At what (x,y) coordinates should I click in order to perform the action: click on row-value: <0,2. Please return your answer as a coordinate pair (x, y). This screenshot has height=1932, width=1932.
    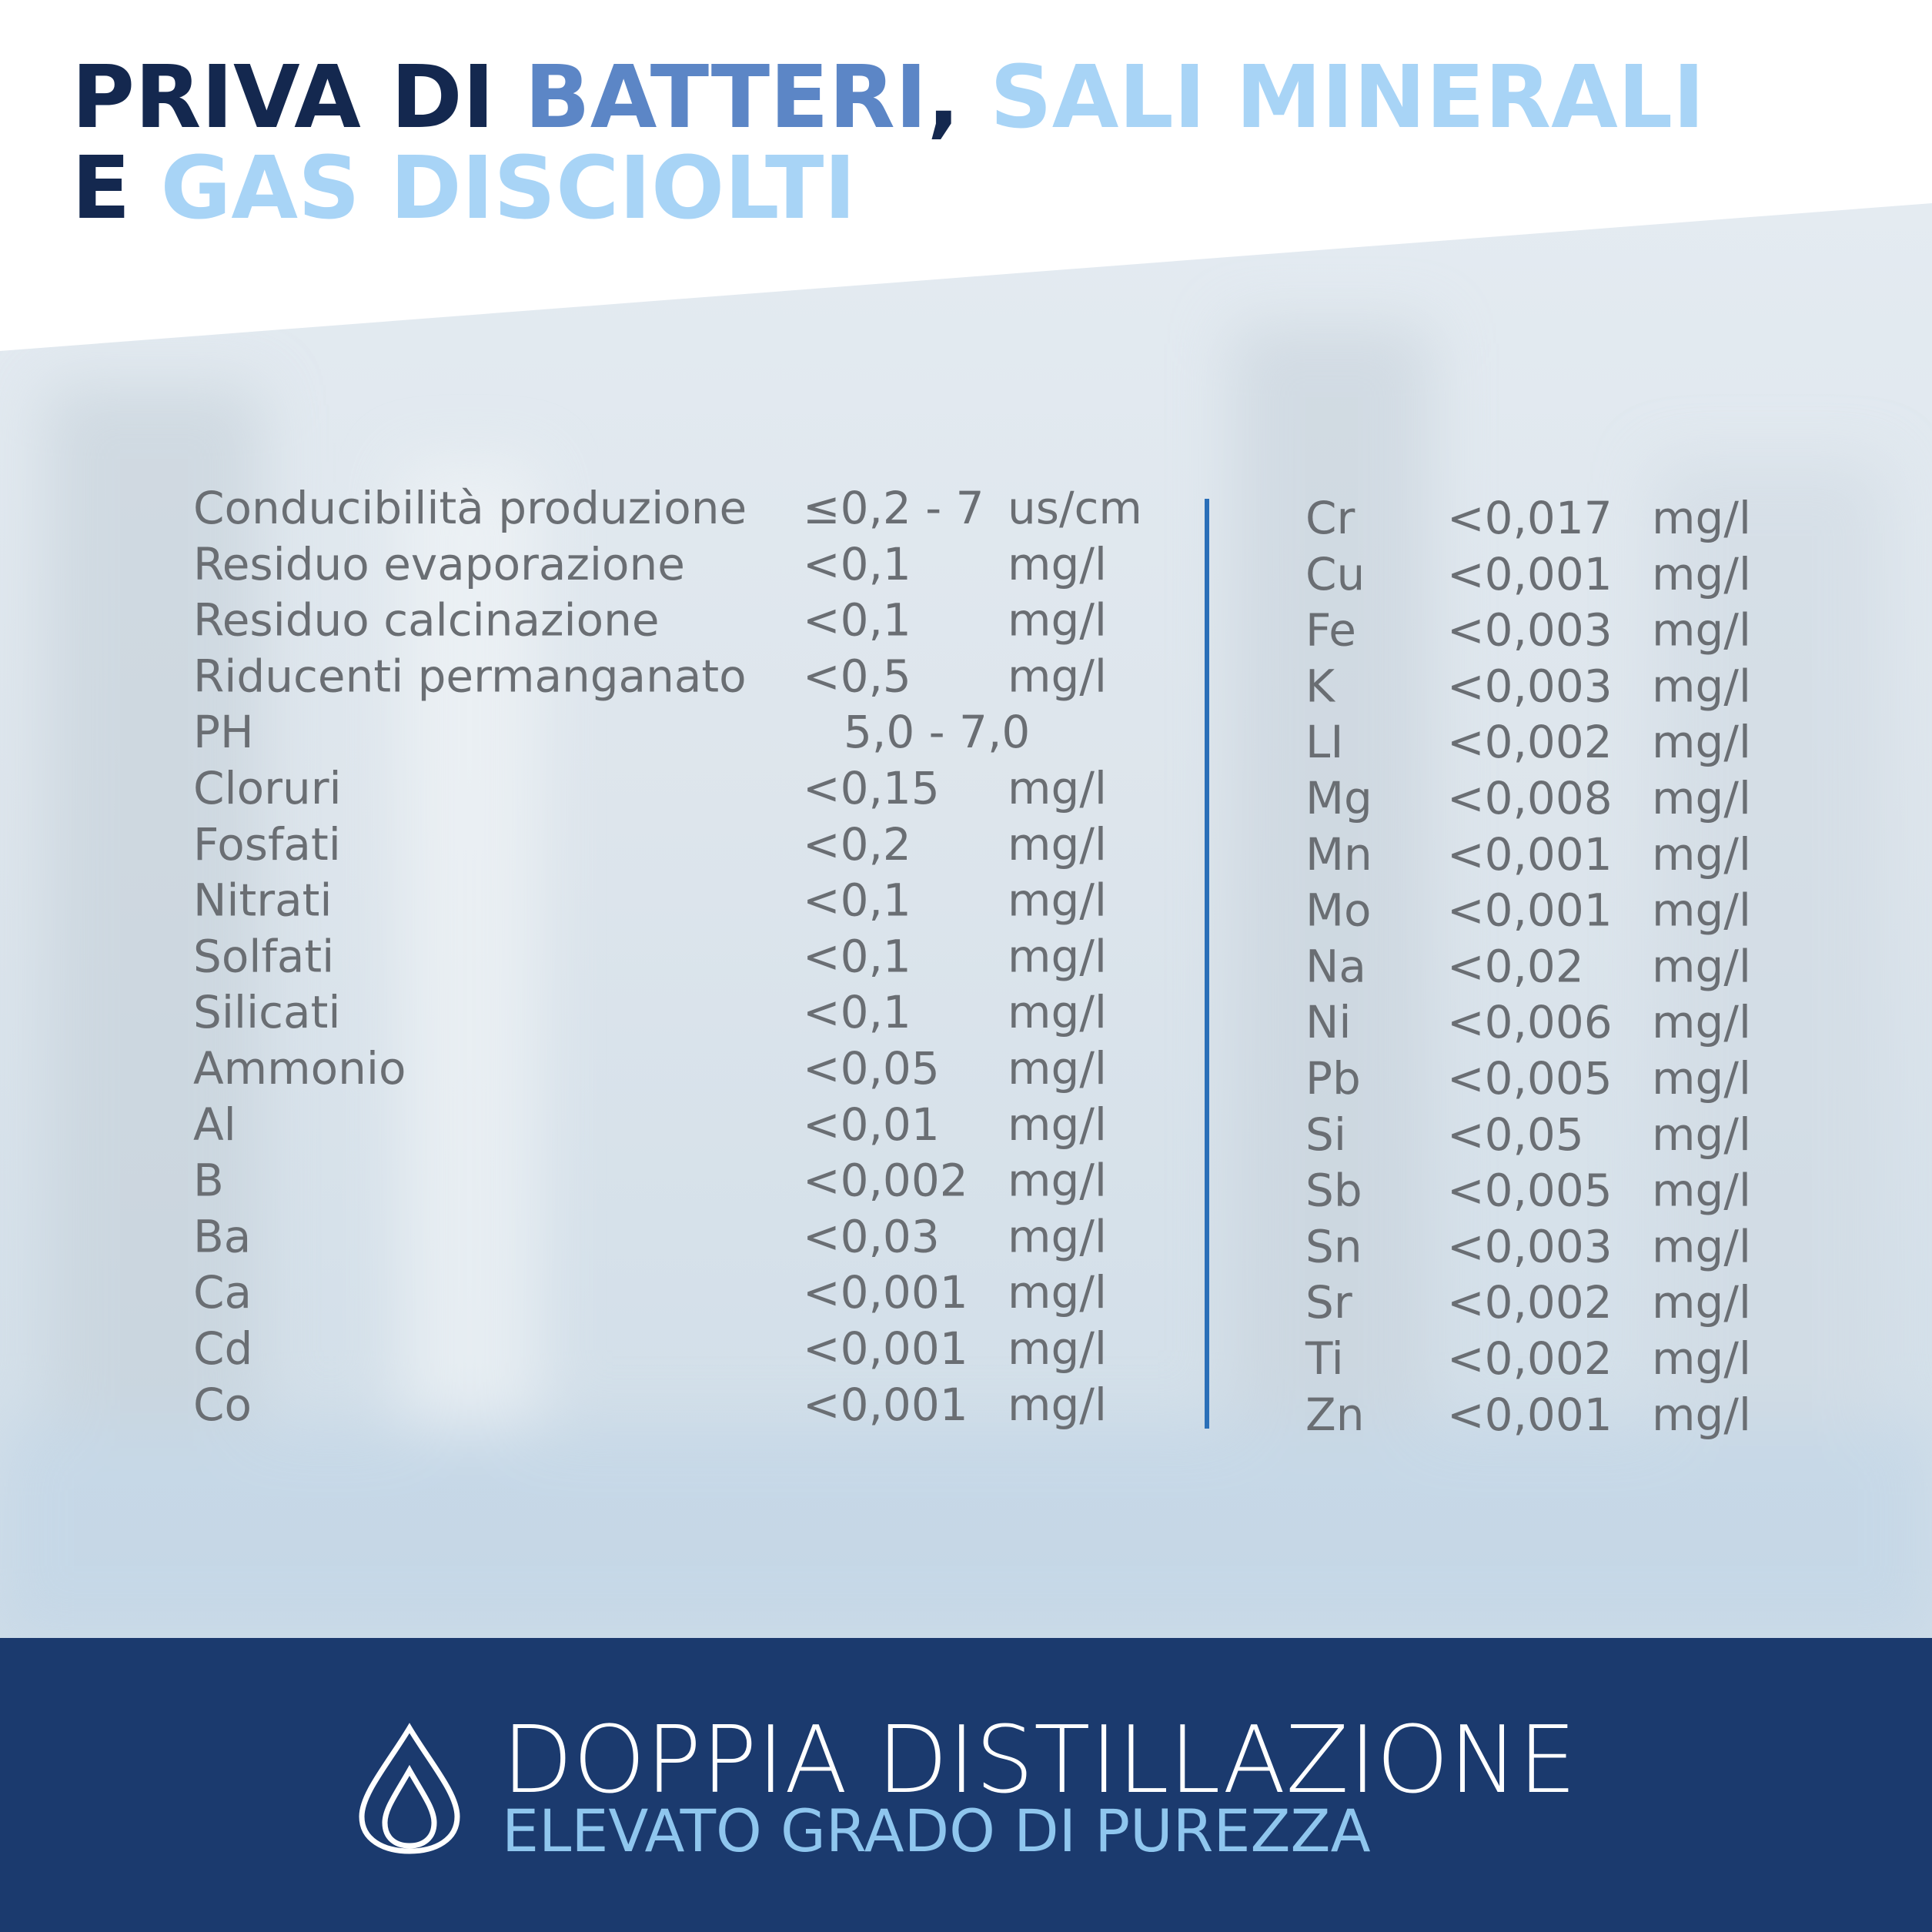
    Looking at the image, I should click on (857, 844).